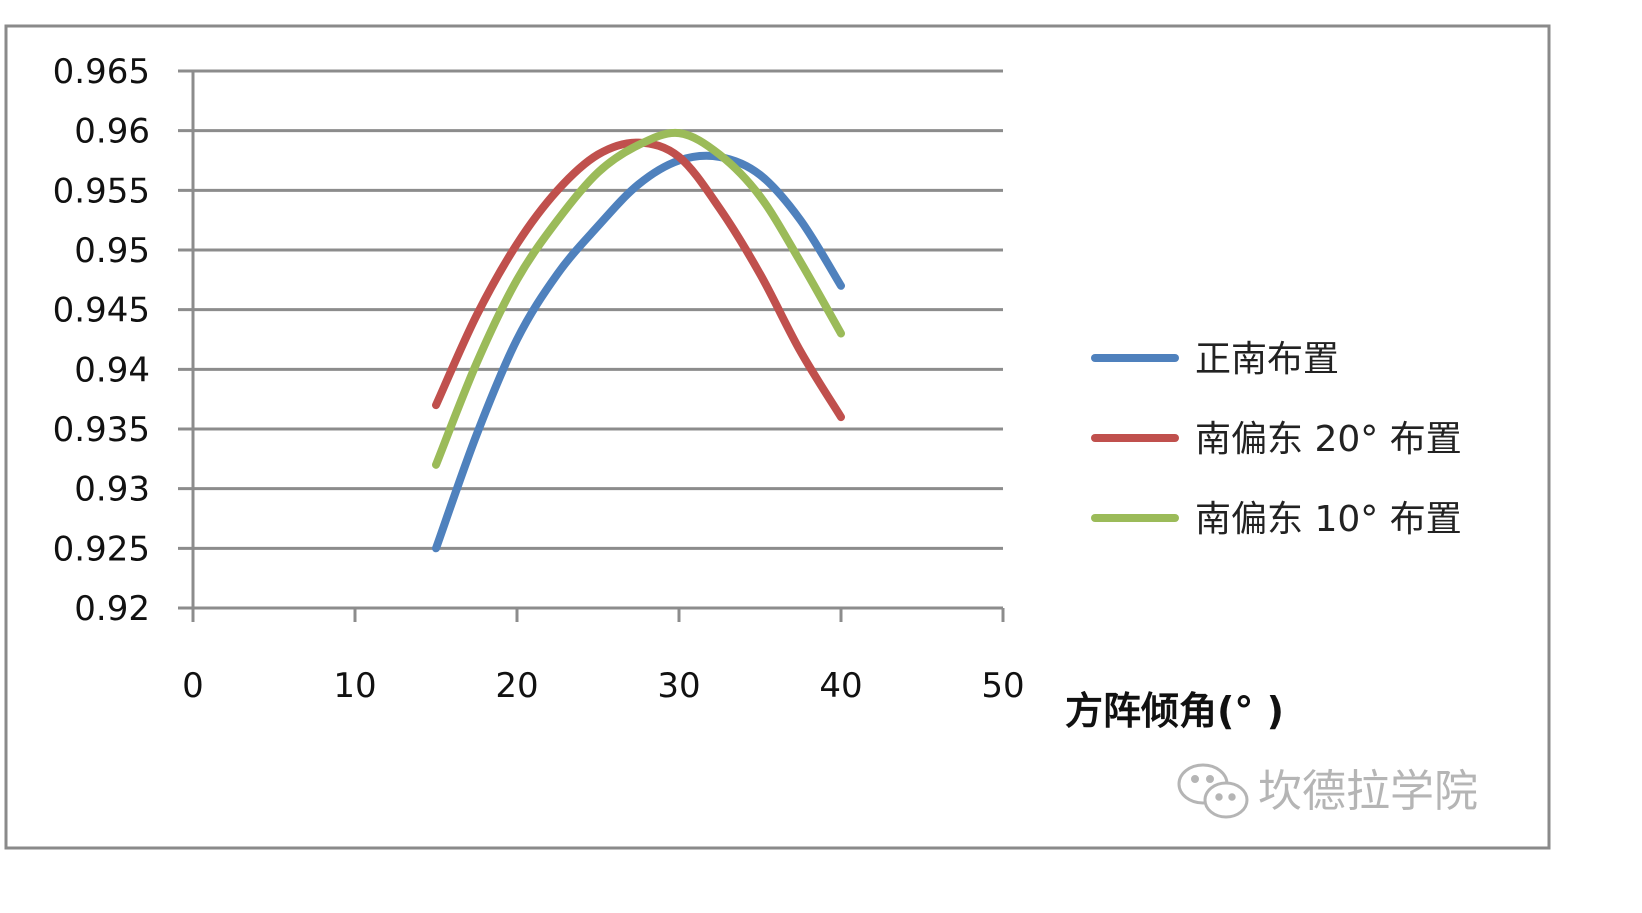 This screenshot has height=913, width=1642. What do you see at coordinates (112, 132) in the screenshot?
I see `y-tick-label: 0.96` at bounding box center [112, 132].